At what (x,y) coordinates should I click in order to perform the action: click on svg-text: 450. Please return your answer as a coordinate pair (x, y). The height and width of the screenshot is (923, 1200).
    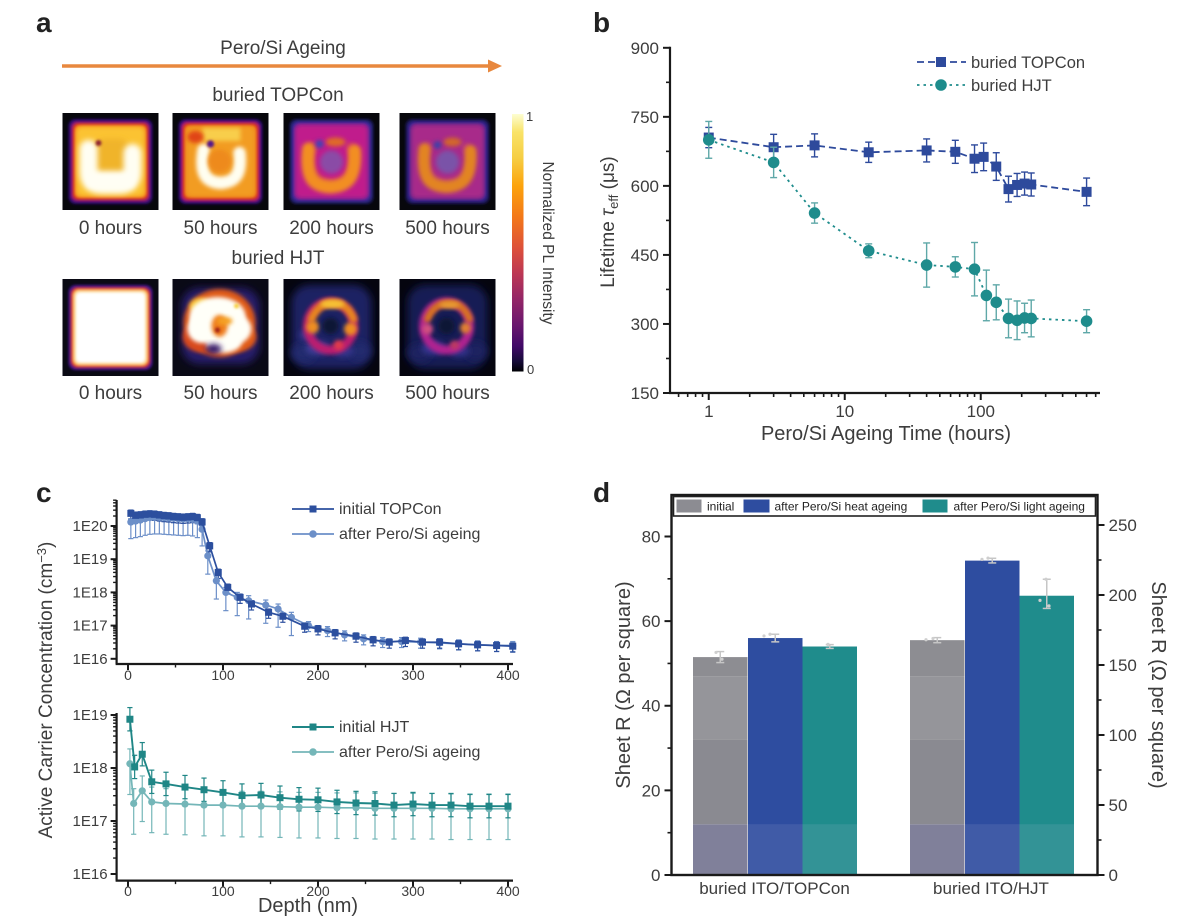
    Looking at the image, I should click on (645, 255).